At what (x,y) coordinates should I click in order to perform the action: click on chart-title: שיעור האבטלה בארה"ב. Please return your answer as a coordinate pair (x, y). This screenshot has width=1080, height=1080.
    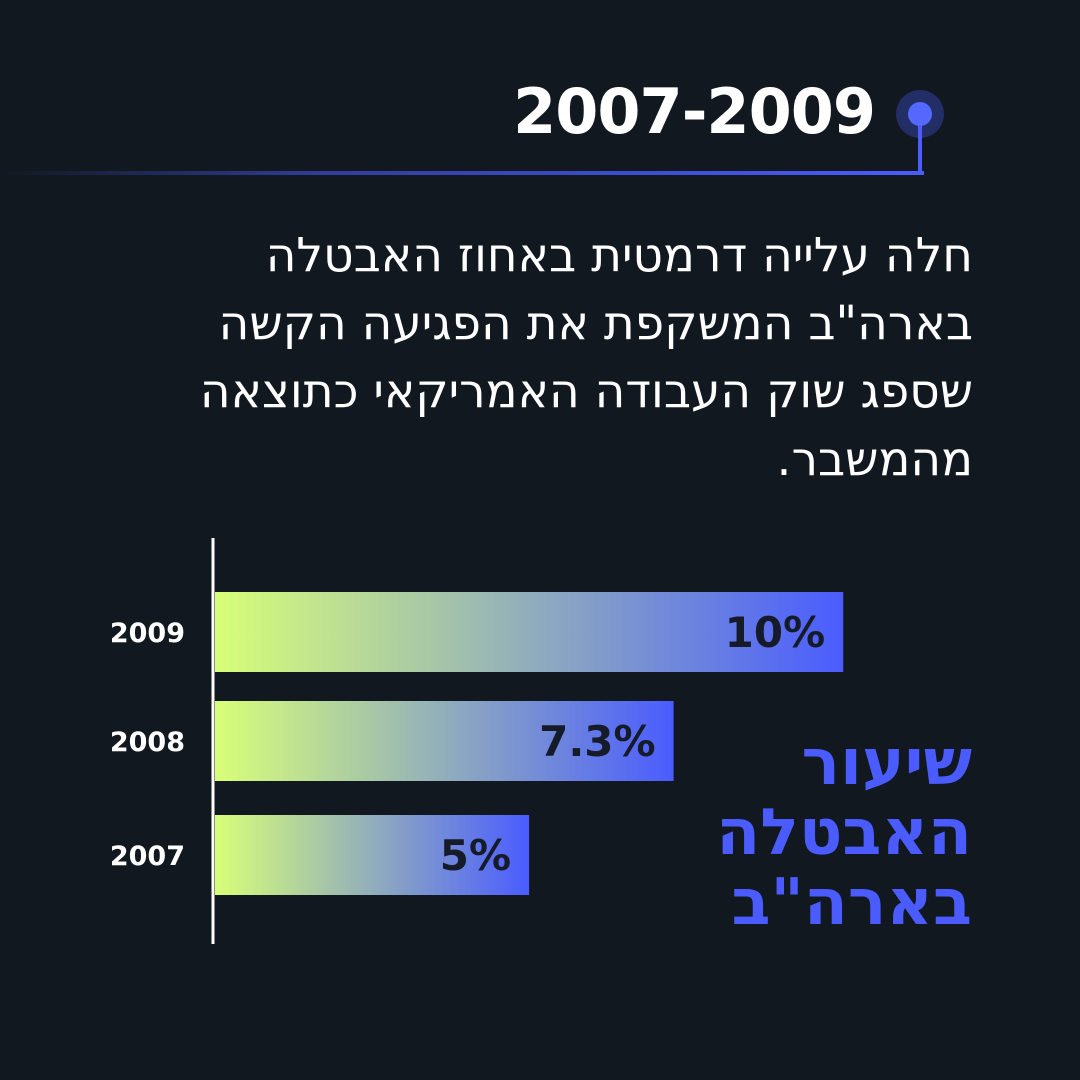
    Looking at the image, I should click on (844, 833).